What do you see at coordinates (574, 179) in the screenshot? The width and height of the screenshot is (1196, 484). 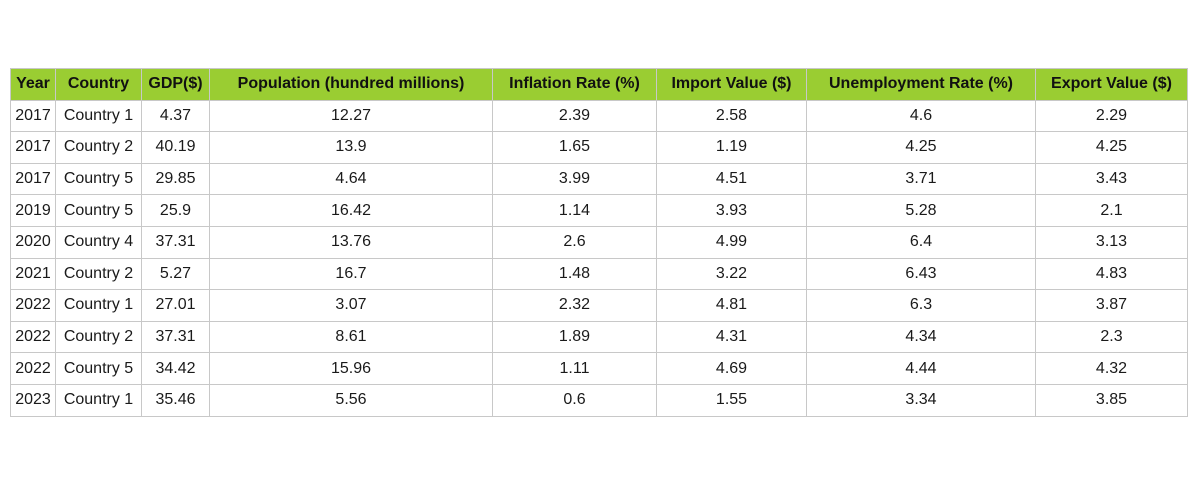 I see `table-cell: 3.99` at bounding box center [574, 179].